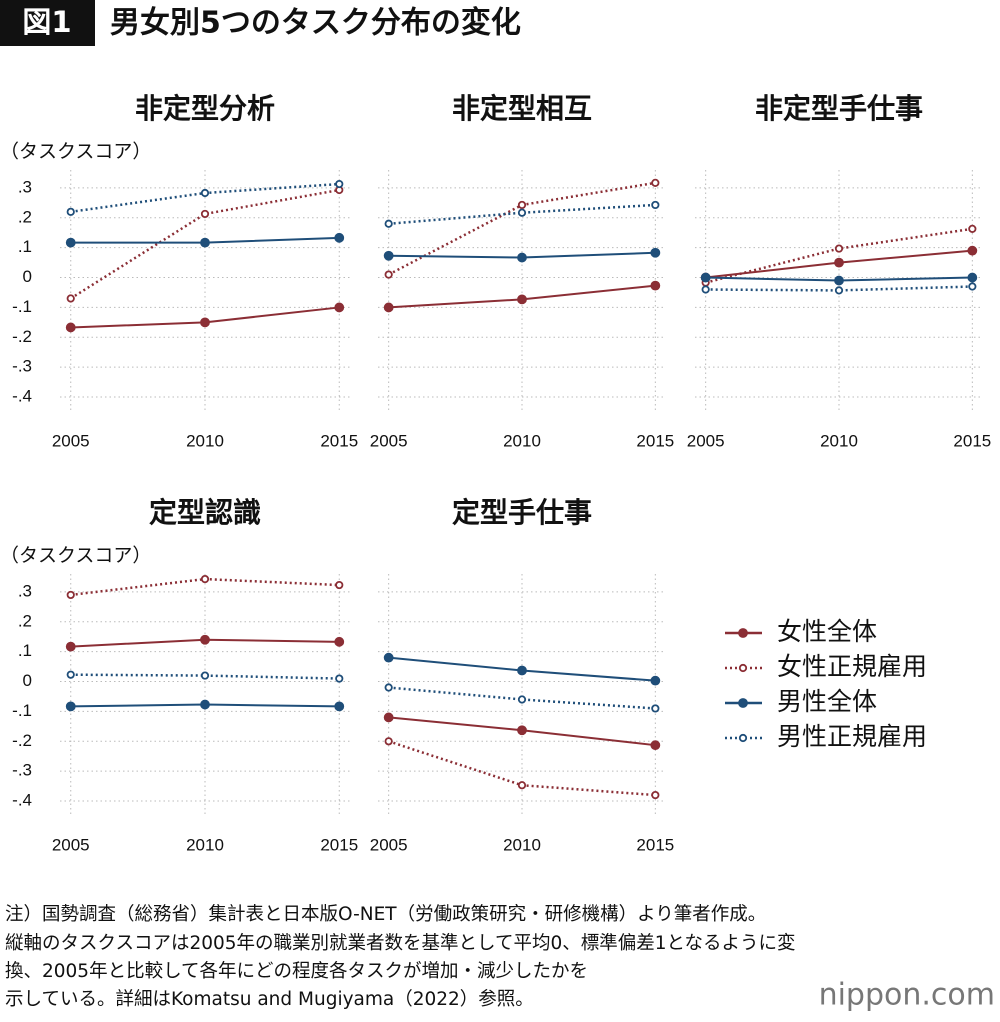 This screenshot has height=1022, width=1000. What do you see at coordinates (839, 108) in the screenshot?
I see `panel-title: 非定型手仕事` at bounding box center [839, 108].